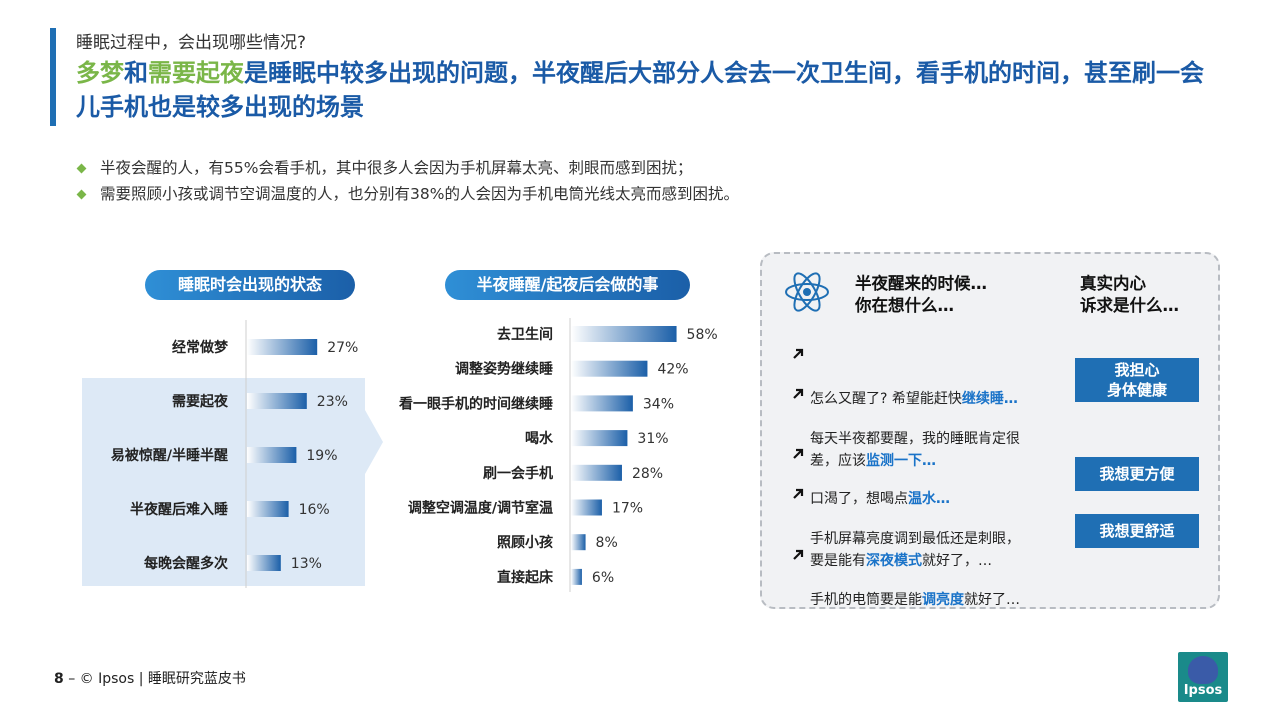 The width and height of the screenshot is (1280, 720). Describe the element at coordinates (374, 442) in the screenshot. I see `highlight-arrow` at that location.